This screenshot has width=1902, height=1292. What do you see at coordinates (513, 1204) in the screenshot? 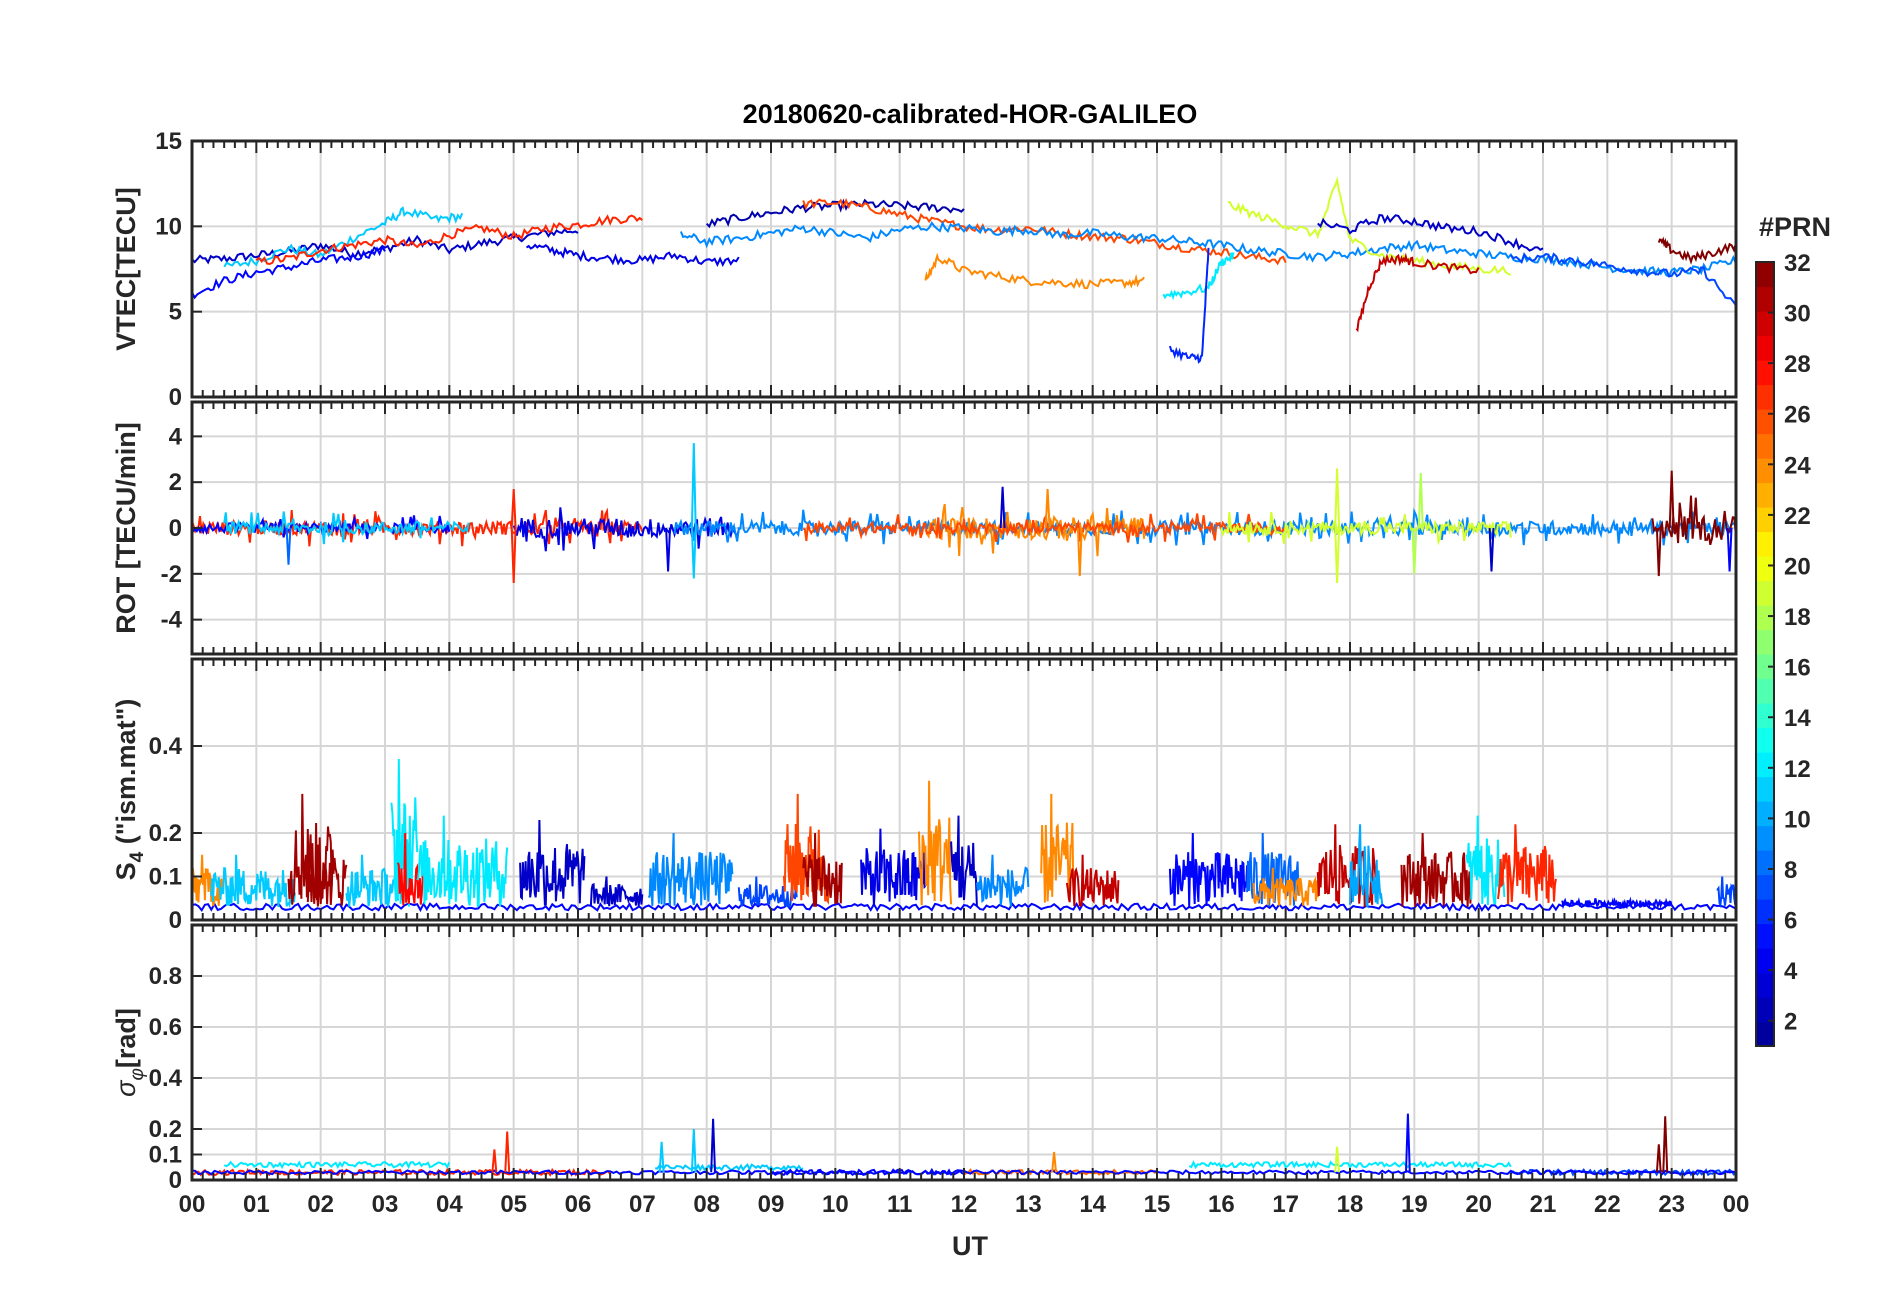
I see `x-tick-label: 05` at bounding box center [513, 1204].